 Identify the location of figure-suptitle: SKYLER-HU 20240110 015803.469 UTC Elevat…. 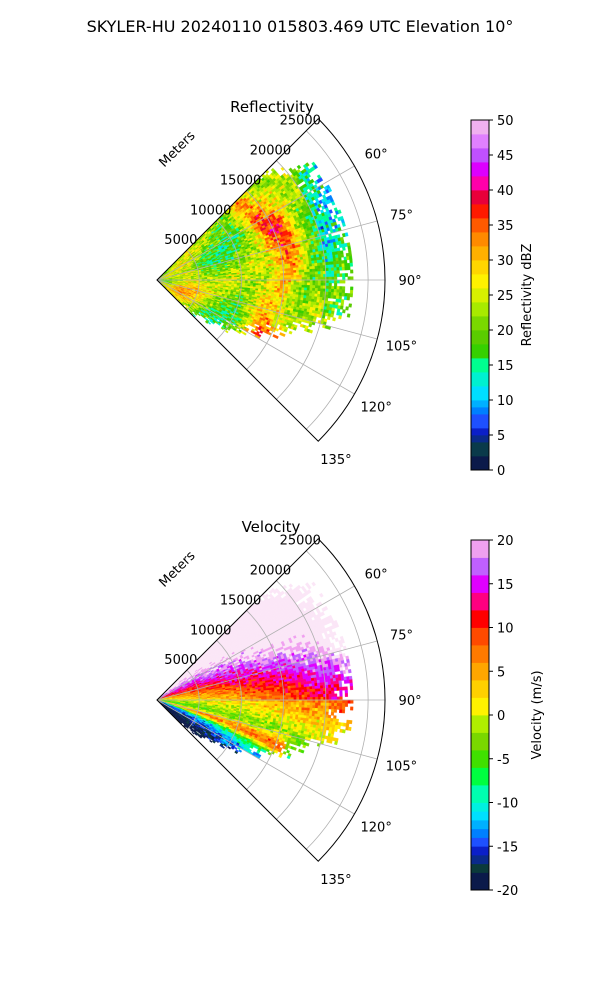
(300, 26).